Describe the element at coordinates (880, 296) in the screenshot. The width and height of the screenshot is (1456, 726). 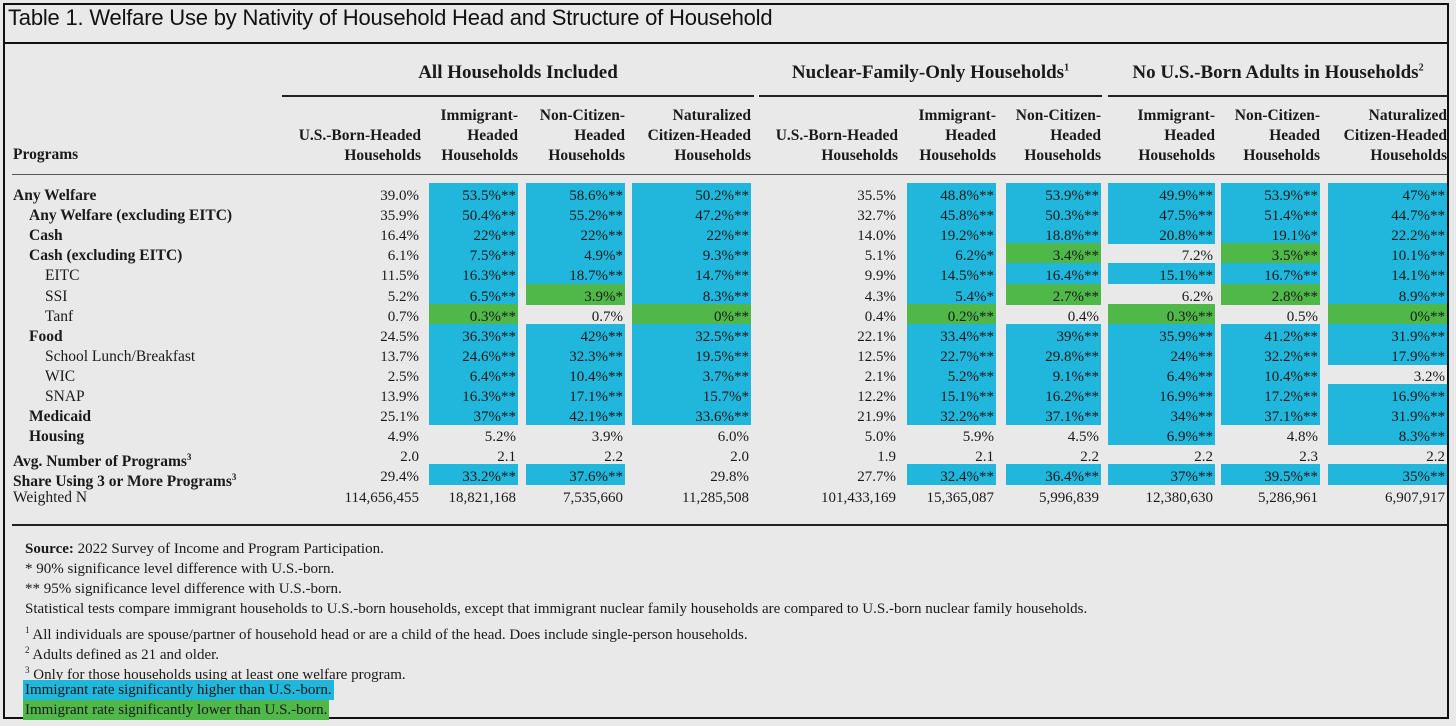
I see `table-cell: 4.3%` at that location.